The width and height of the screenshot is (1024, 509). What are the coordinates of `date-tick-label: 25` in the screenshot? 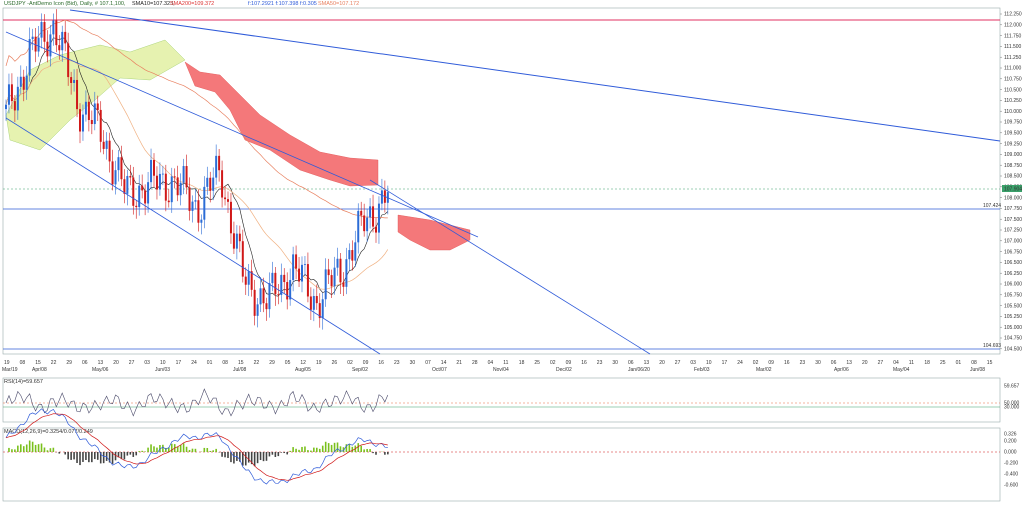 It's located at (943, 363).